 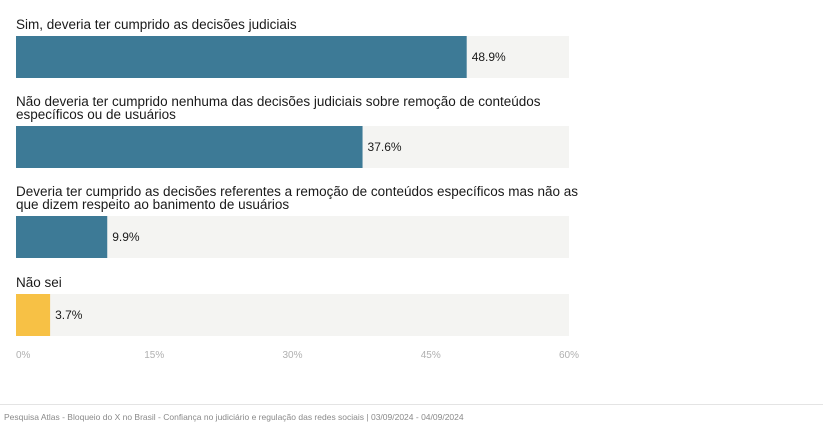 I want to click on category-label: Não sei, so click(x=39, y=282).